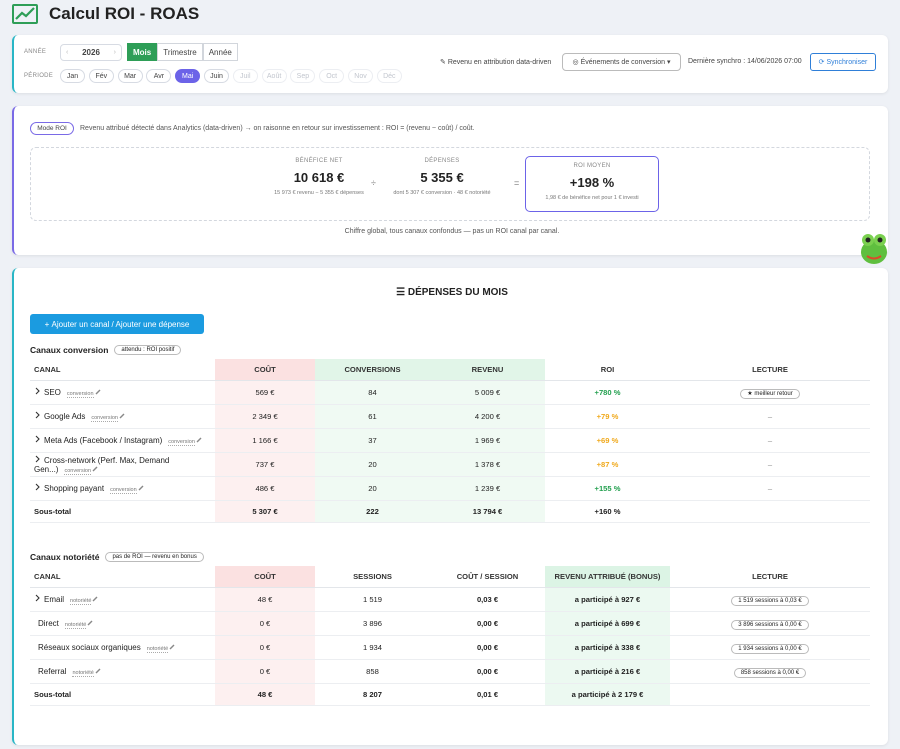  Describe the element at coordinates (319, 161) in the screenshot. I see `card-label: BÉNÉFICE NET` at that location.